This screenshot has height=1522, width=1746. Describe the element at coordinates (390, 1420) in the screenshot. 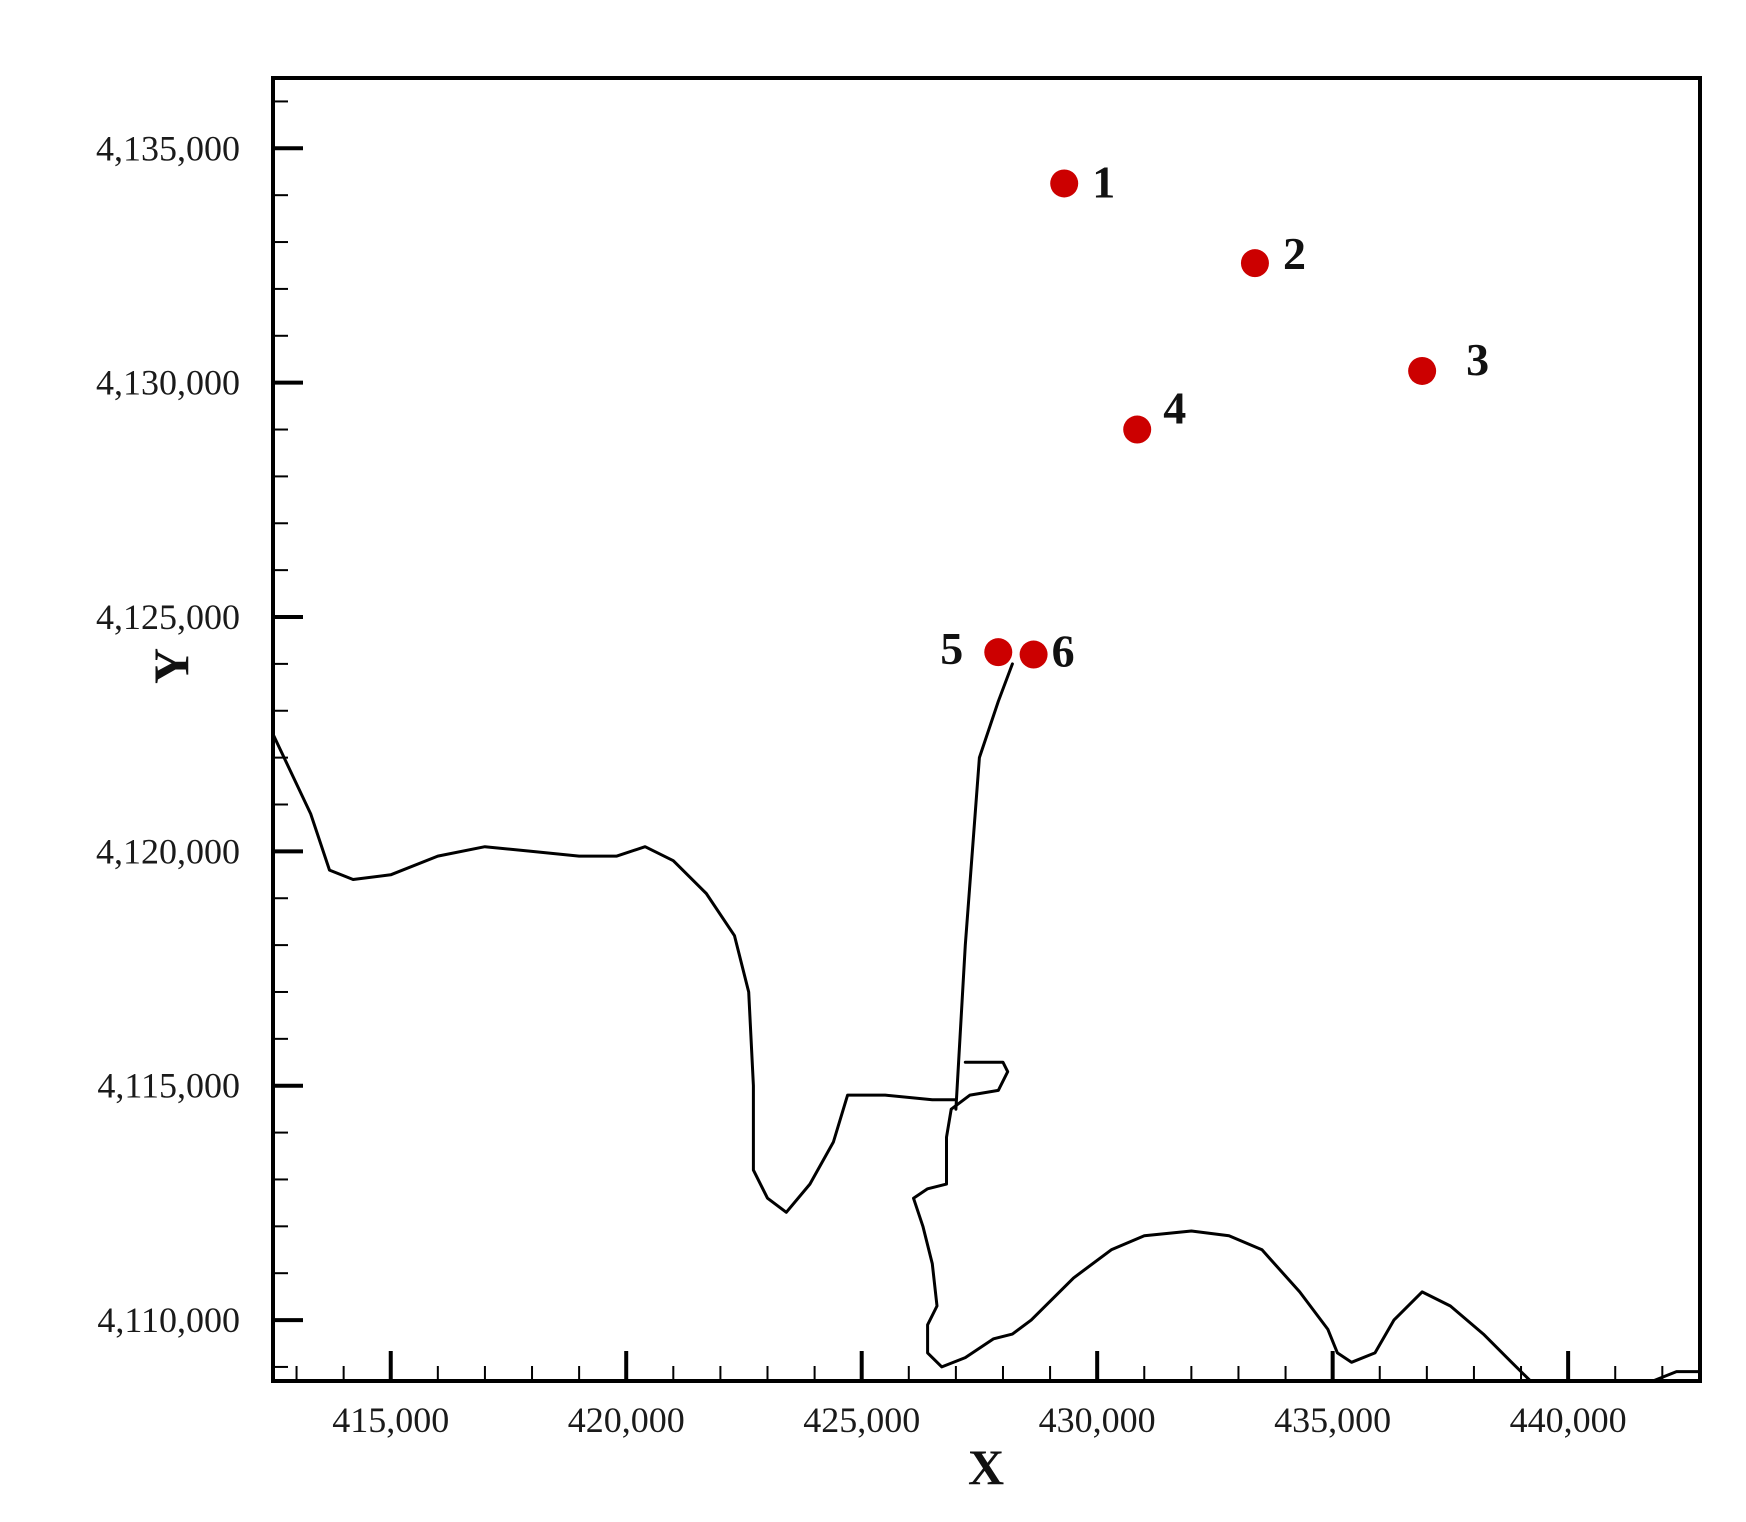

I see `x-tick-label: 415,000` at that location.